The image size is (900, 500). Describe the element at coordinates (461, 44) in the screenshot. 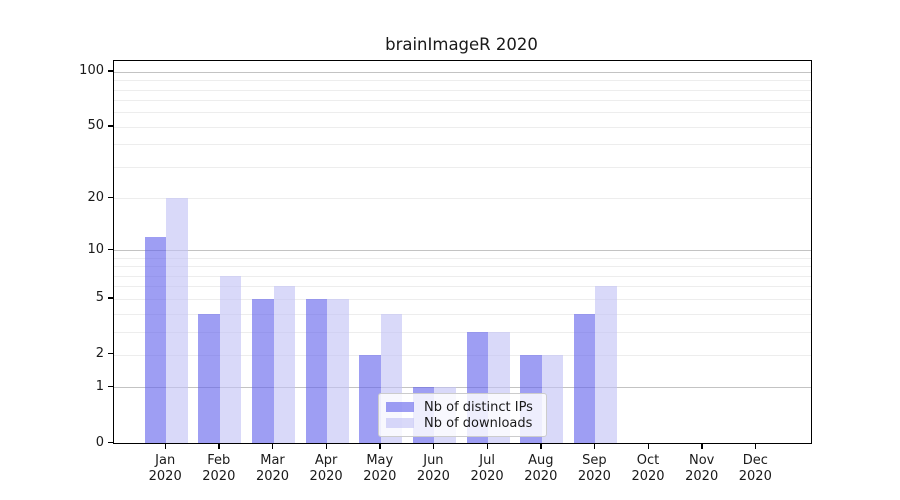

I see `chart-title: brainImageR 2020` at that location.